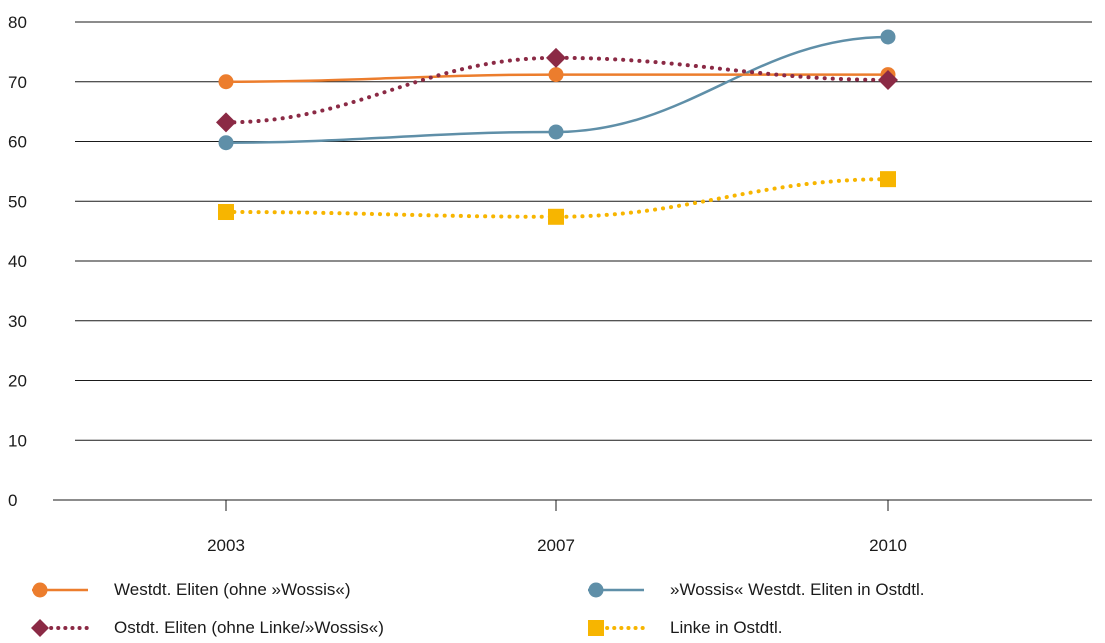  I want to click on legend-label: Ostdt. Eliten (ohne Linke/»Wossis«), so click(249, 627).